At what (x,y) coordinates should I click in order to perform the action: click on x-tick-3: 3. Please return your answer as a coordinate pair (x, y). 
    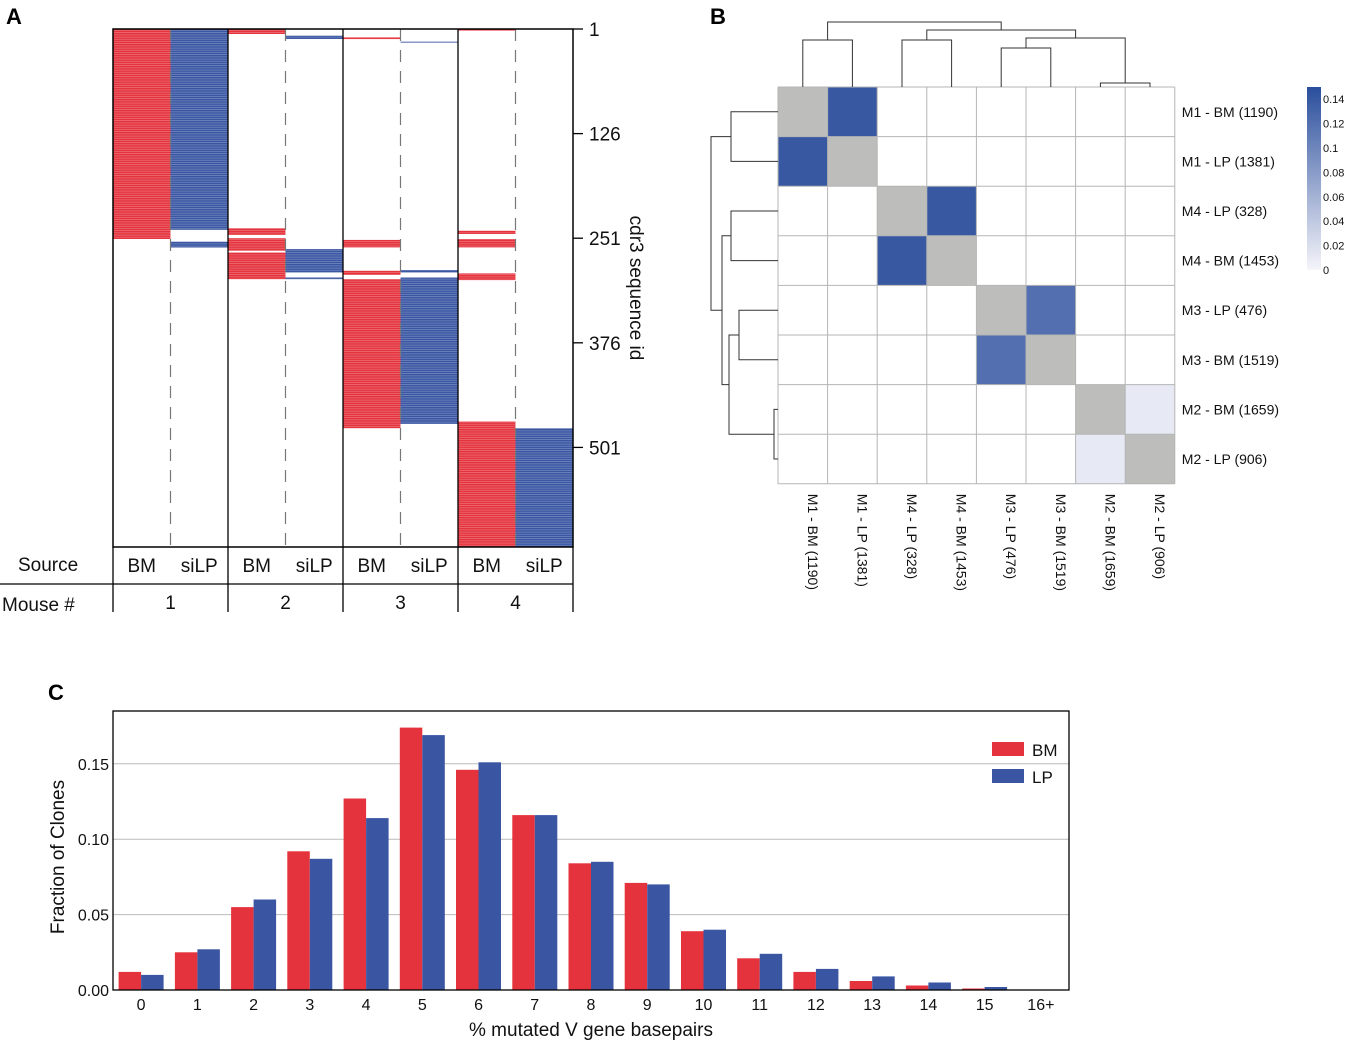
    Looking at the image, I should click on (309, 1005).